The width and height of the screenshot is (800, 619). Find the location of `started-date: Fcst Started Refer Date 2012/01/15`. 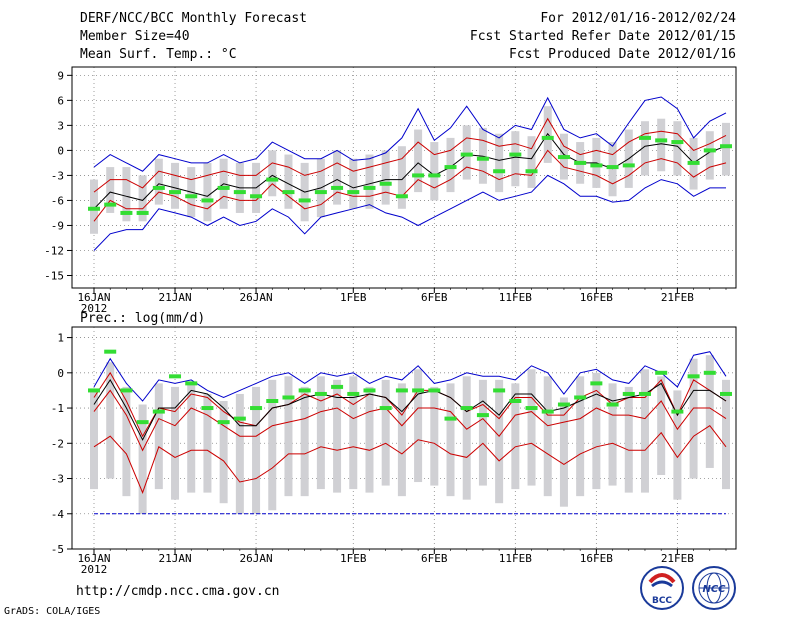

started-date: Fcst Started Refer Date 2012/01/15 is located at coordinates (602, 36).